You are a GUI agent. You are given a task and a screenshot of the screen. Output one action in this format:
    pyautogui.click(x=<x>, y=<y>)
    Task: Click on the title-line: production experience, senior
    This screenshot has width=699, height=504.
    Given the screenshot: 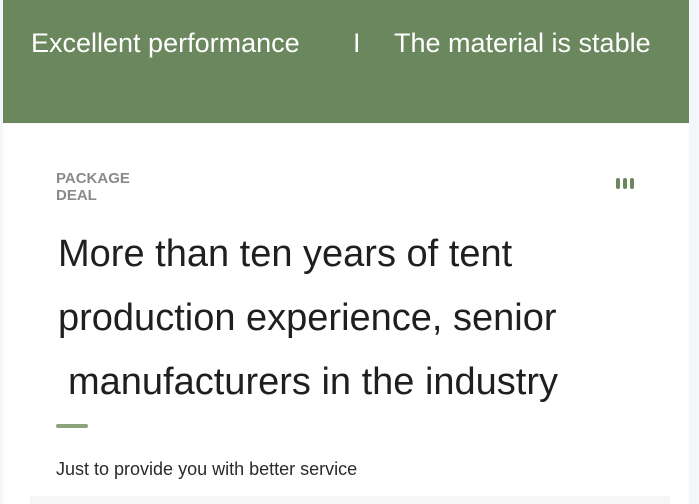 What is the action you would take?
    pyautogui.click(x=307, y=318)
    